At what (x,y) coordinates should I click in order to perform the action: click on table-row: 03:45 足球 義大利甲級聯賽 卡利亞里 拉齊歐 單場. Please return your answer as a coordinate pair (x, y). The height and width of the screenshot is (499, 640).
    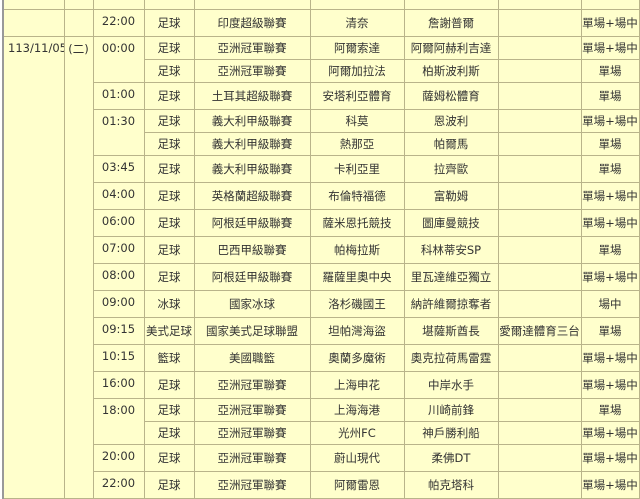
    Looking at the image, I should click on (321, 169).